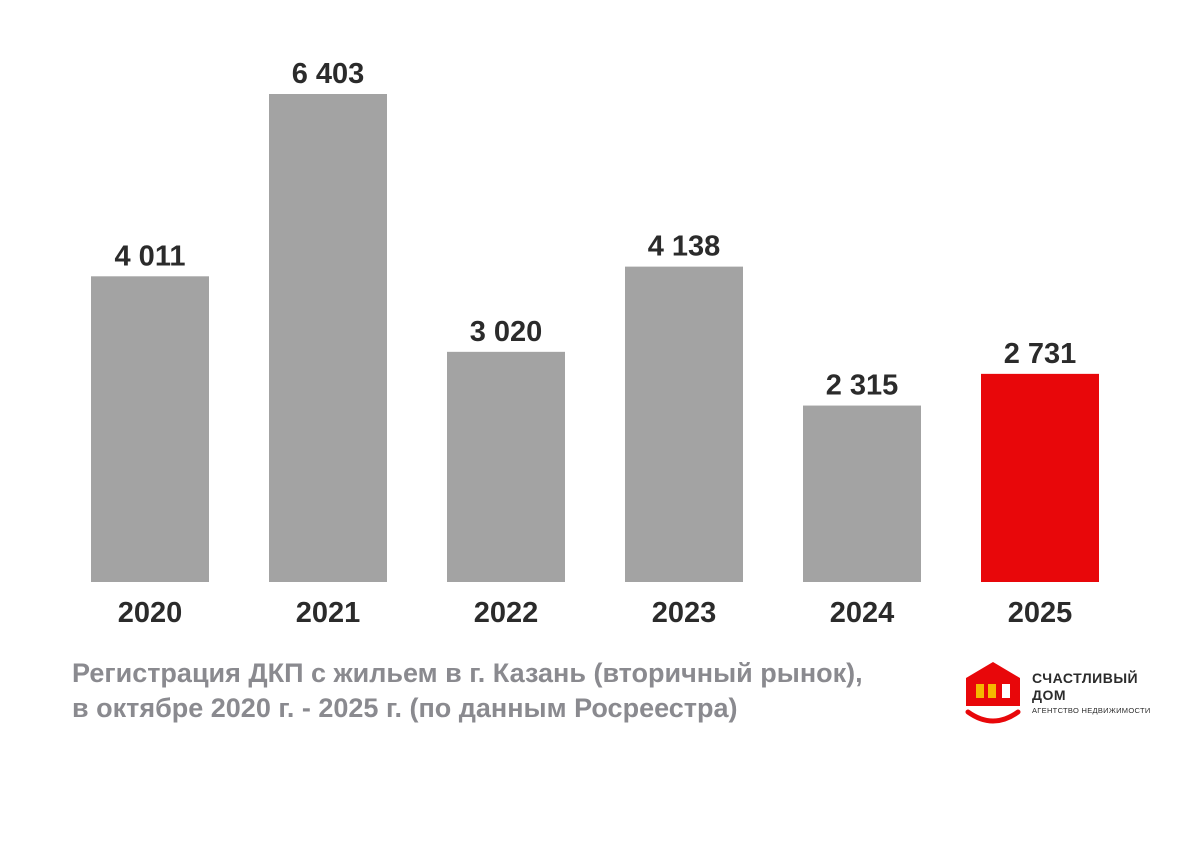 The width and height of the screenshot is (1200, 847). What do you see at coordinates (328, 74) in the screenshot?
I see `value-label-2021: 6 403` at bounding box center [328, 74].